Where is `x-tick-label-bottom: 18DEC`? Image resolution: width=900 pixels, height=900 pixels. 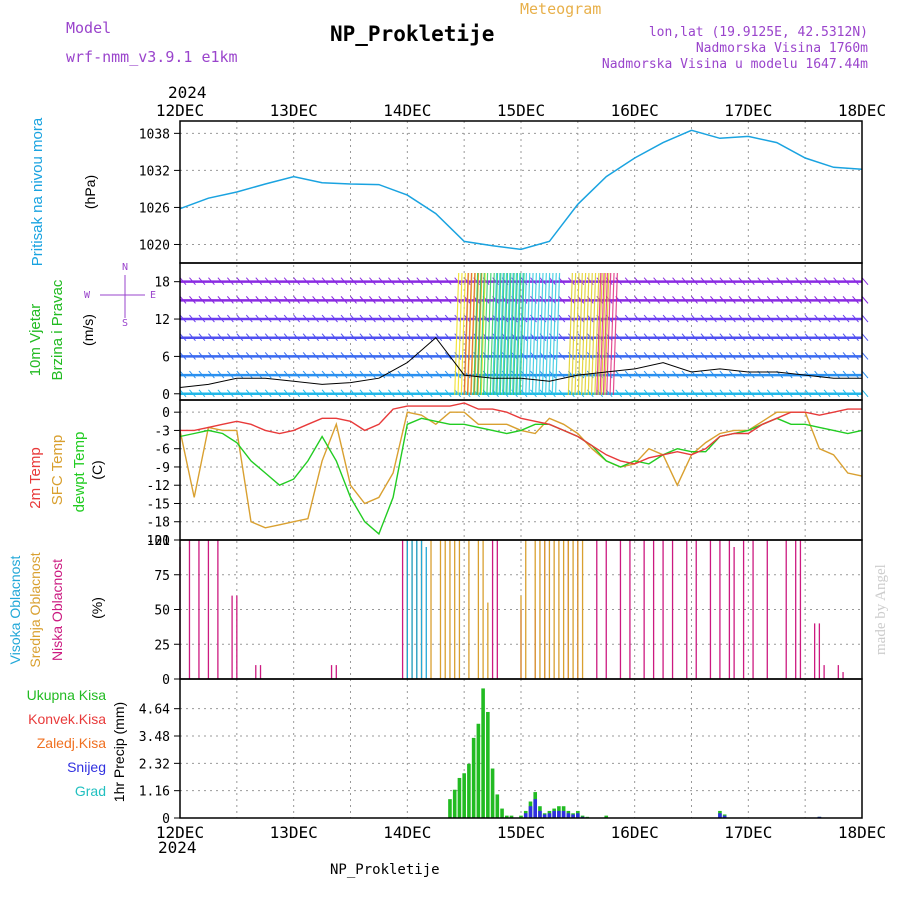
x-tick-label-bottom: 18DEC is located at coordinates (862, 832).